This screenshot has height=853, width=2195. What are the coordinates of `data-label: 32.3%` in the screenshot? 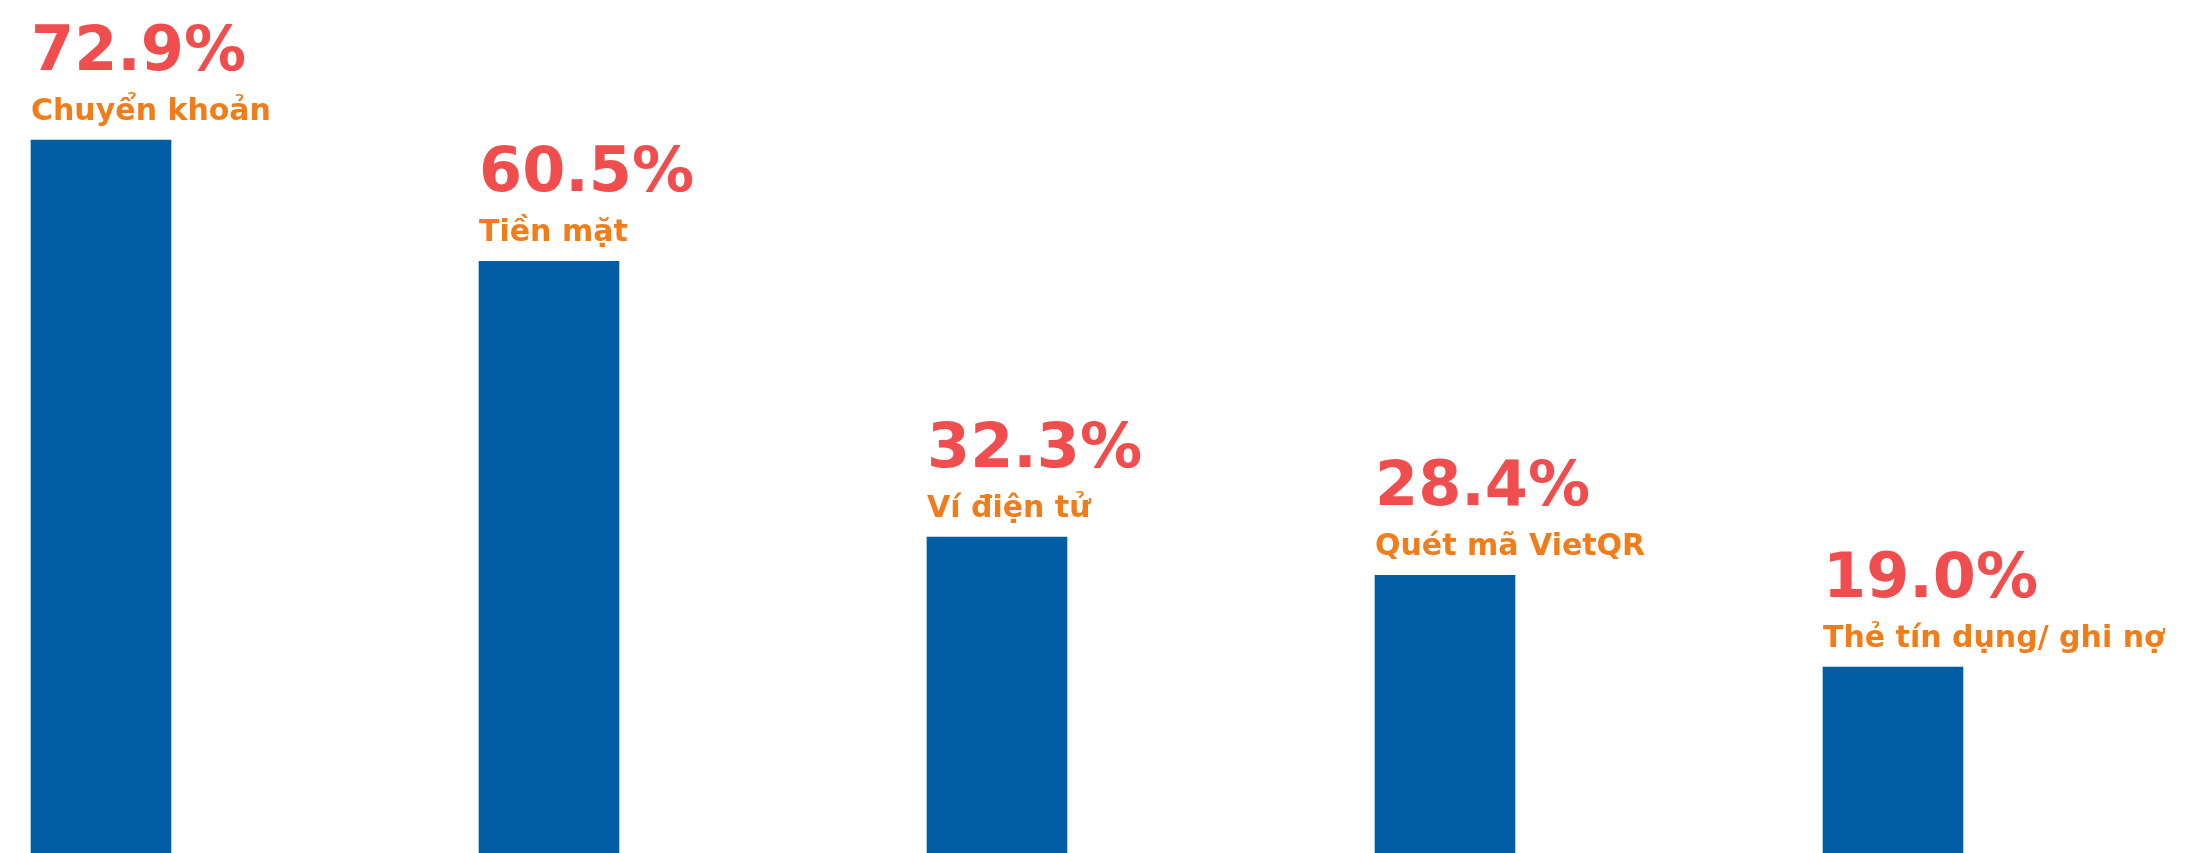 It's located at (1035, 446).